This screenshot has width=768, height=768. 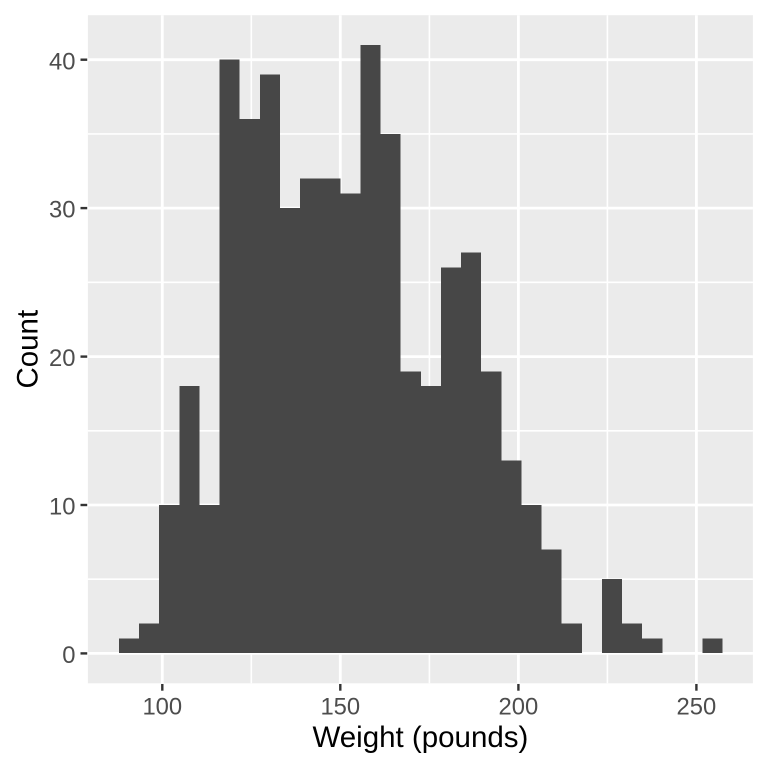 I want to click on svg-text: 0, so click(x=68, y=655).